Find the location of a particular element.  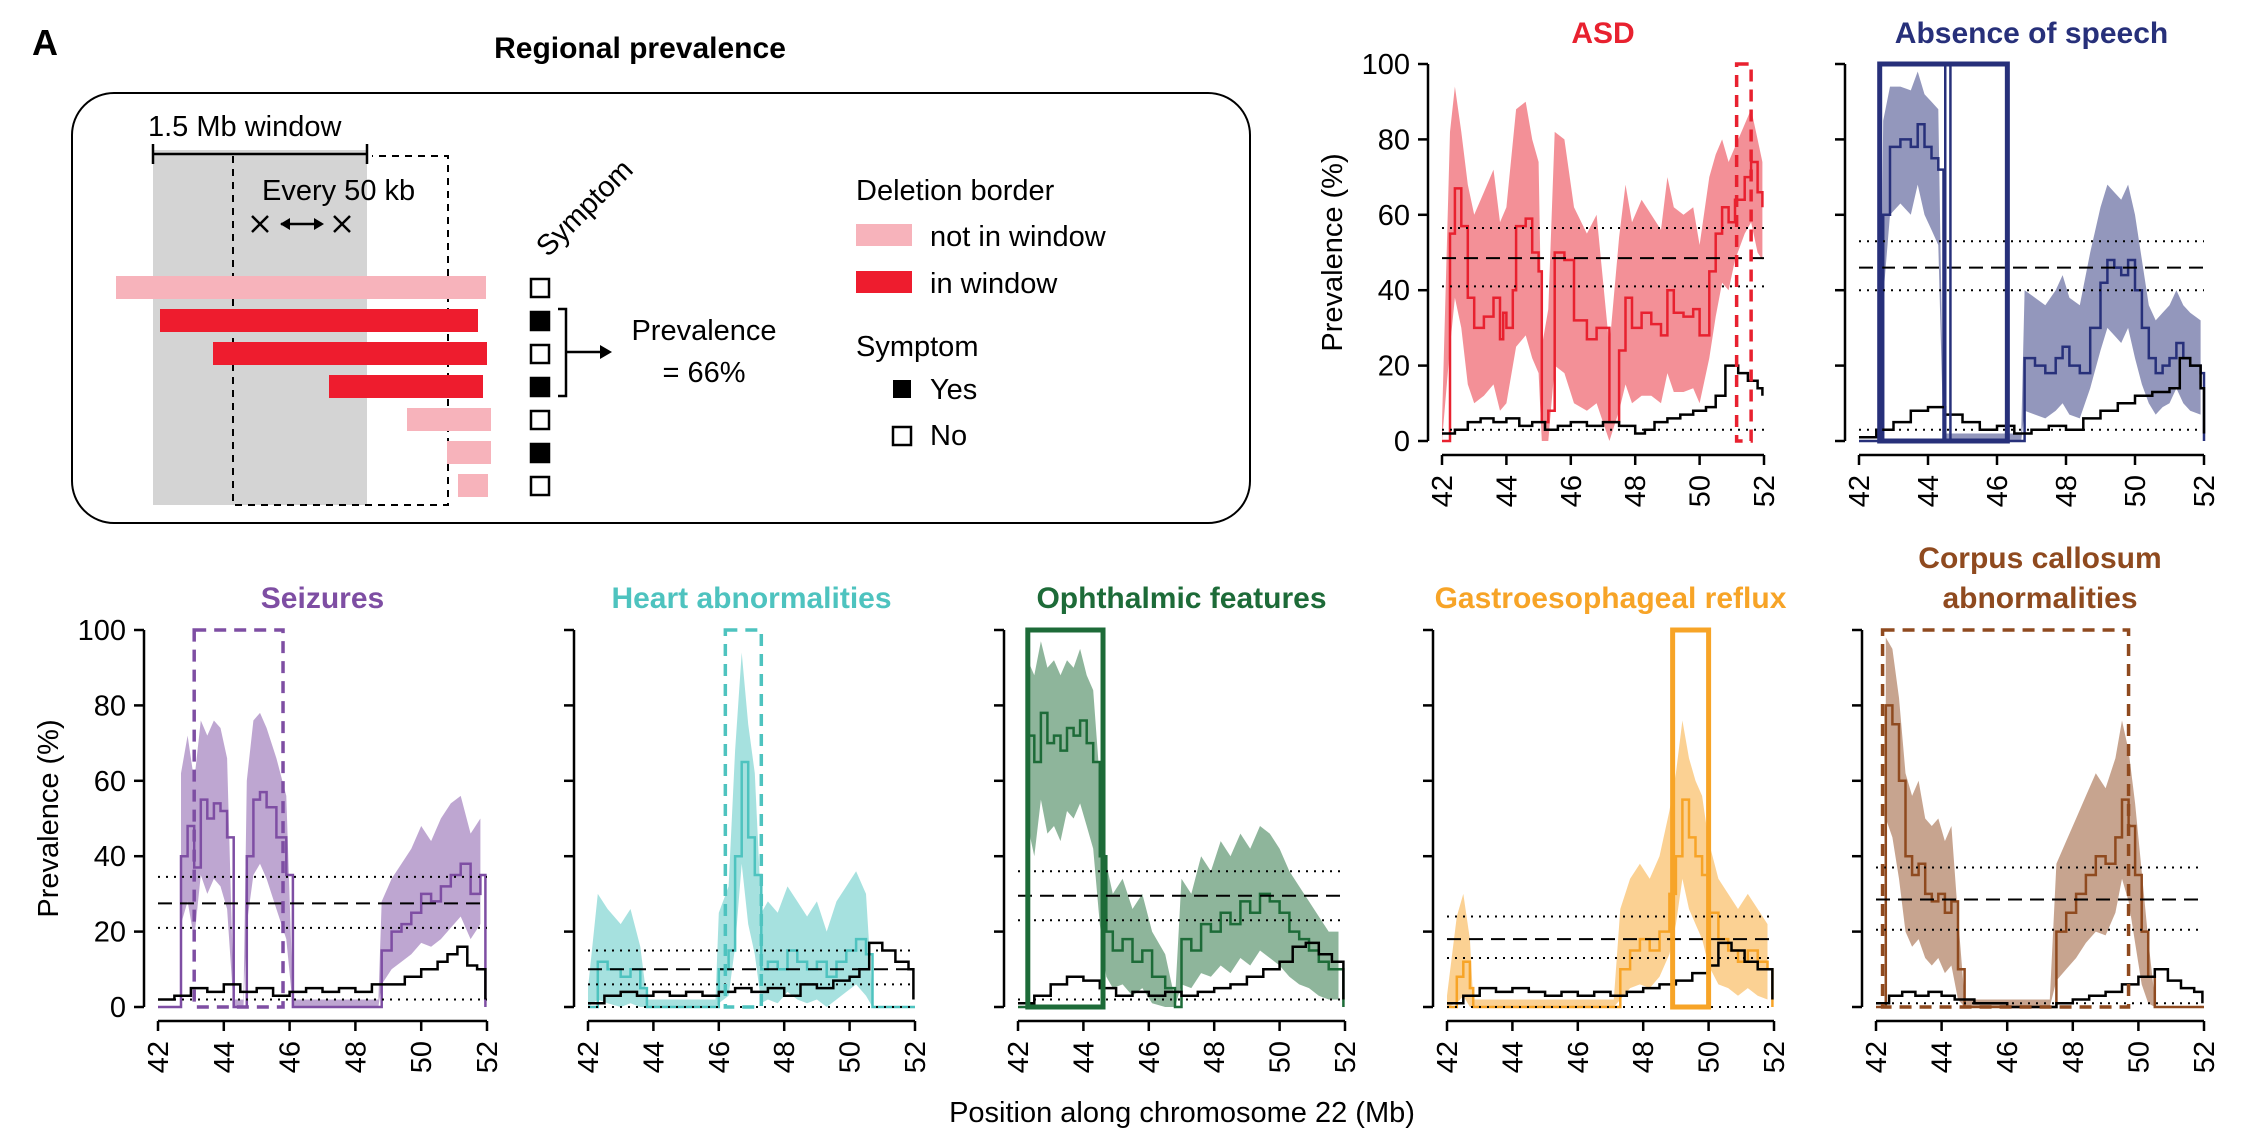

chart-title: Ophthalmic features is located at coordinates (1181, 598).